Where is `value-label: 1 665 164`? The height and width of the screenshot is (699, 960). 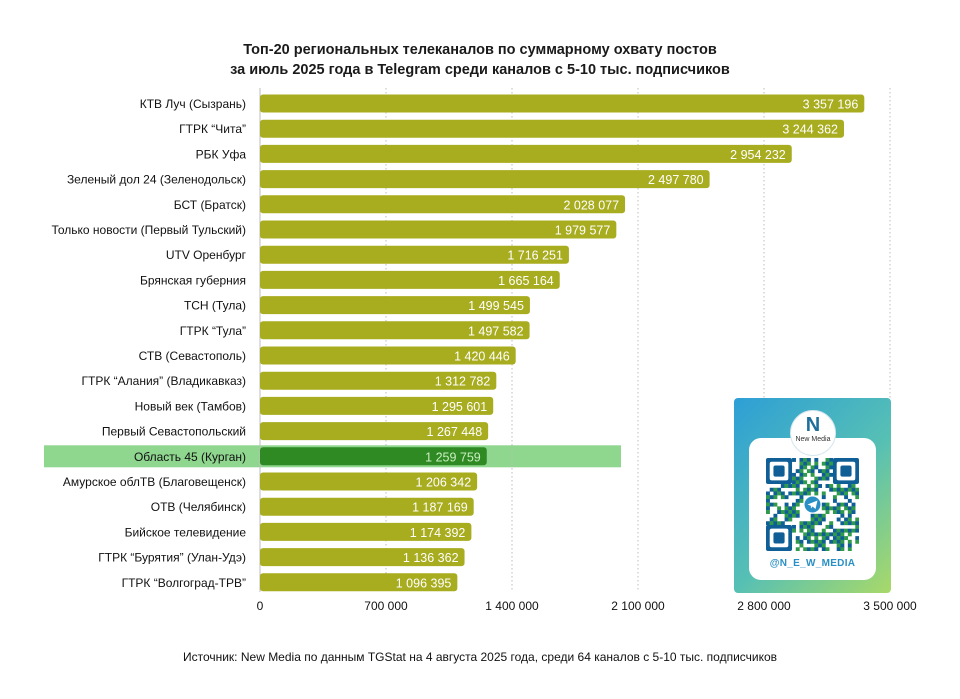 value-label: 1 665 164 is located at coordinates (526, 281).